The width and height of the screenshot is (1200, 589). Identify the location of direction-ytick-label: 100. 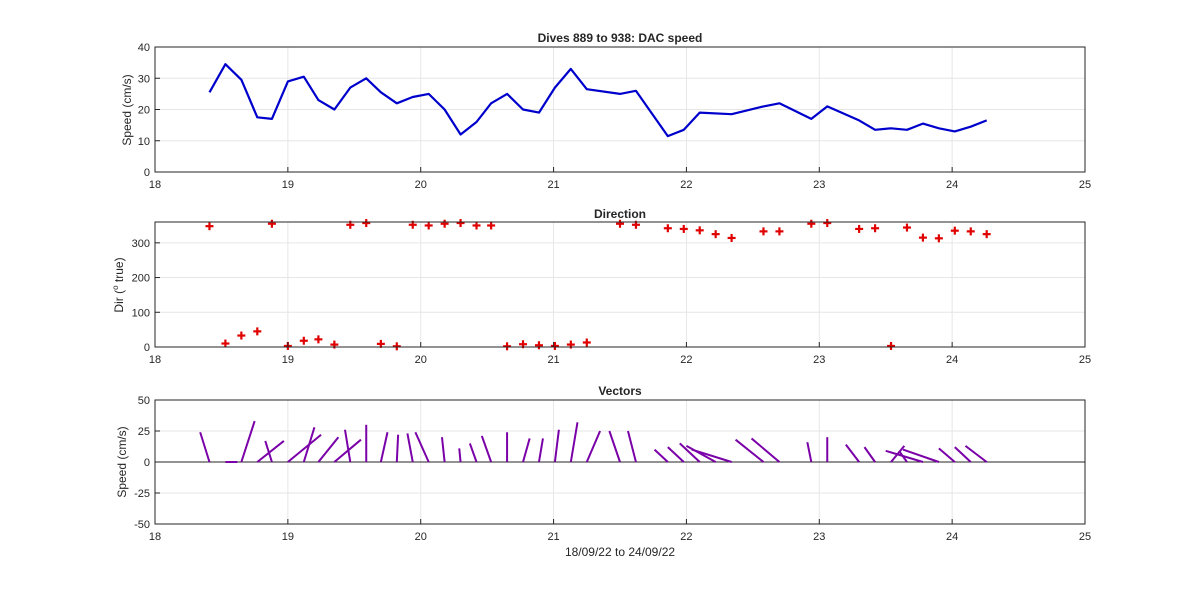
(141, 313).